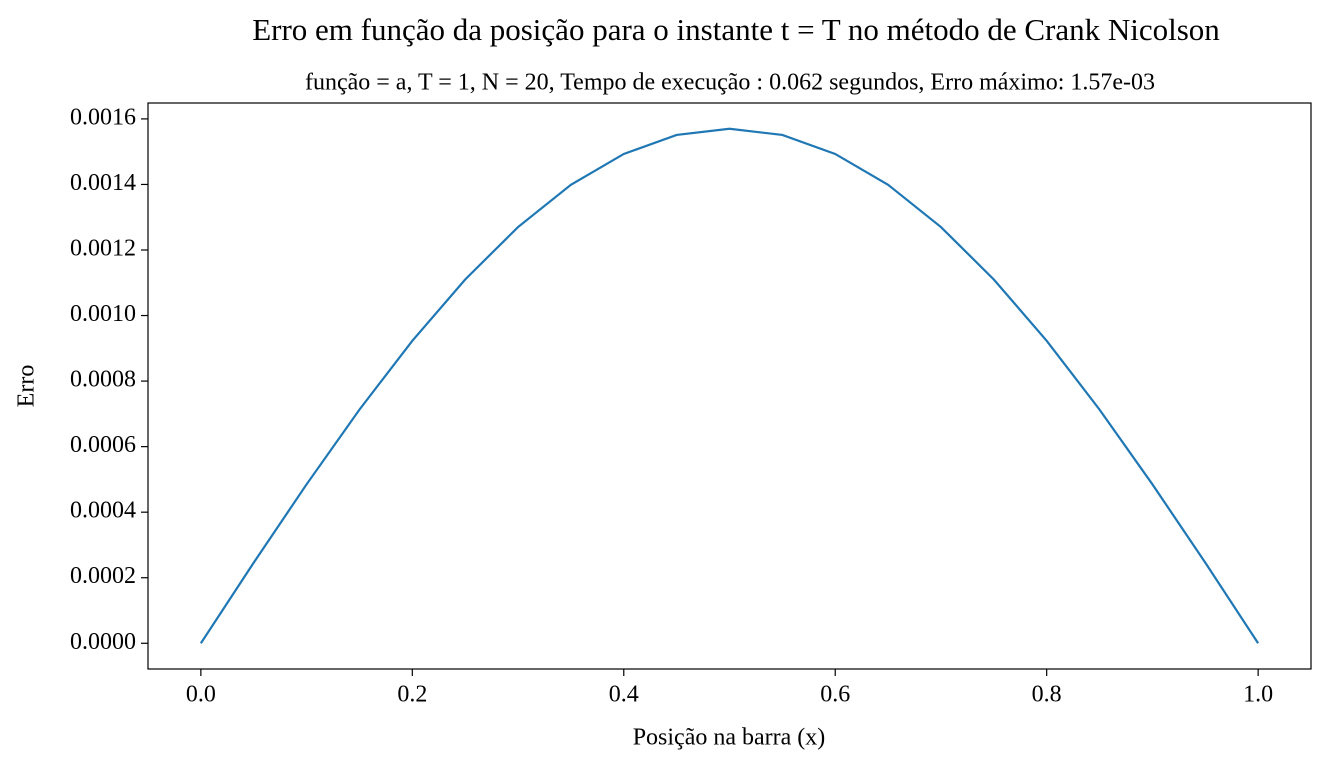 The height and width of the screenshot is (769, 1325). I want to click on y-tick-label: 0.0010, so click(103, 314).